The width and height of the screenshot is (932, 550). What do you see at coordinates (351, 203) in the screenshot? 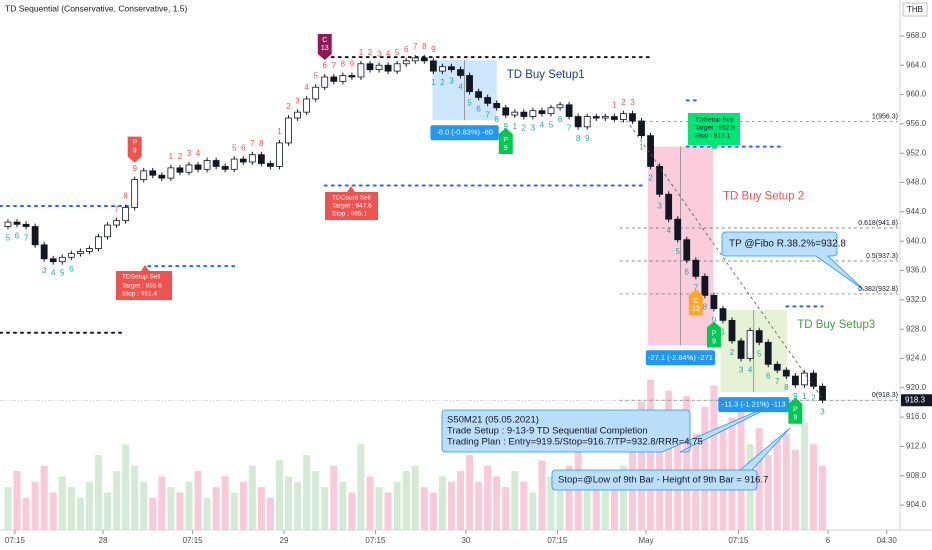
I see `tdcount-sell-box` at bounding box center [351, 203].